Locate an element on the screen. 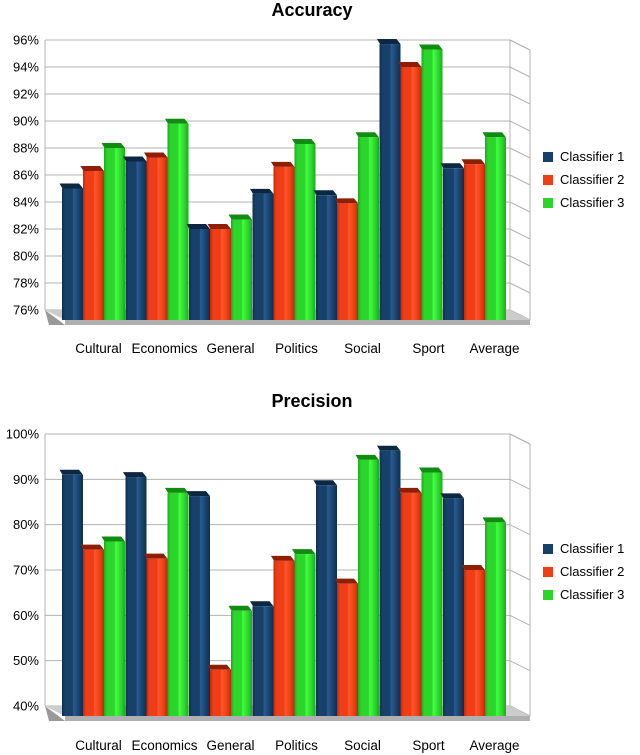 The image size is (640, 755). floor-left-edge is located at coordinates (55, 713).